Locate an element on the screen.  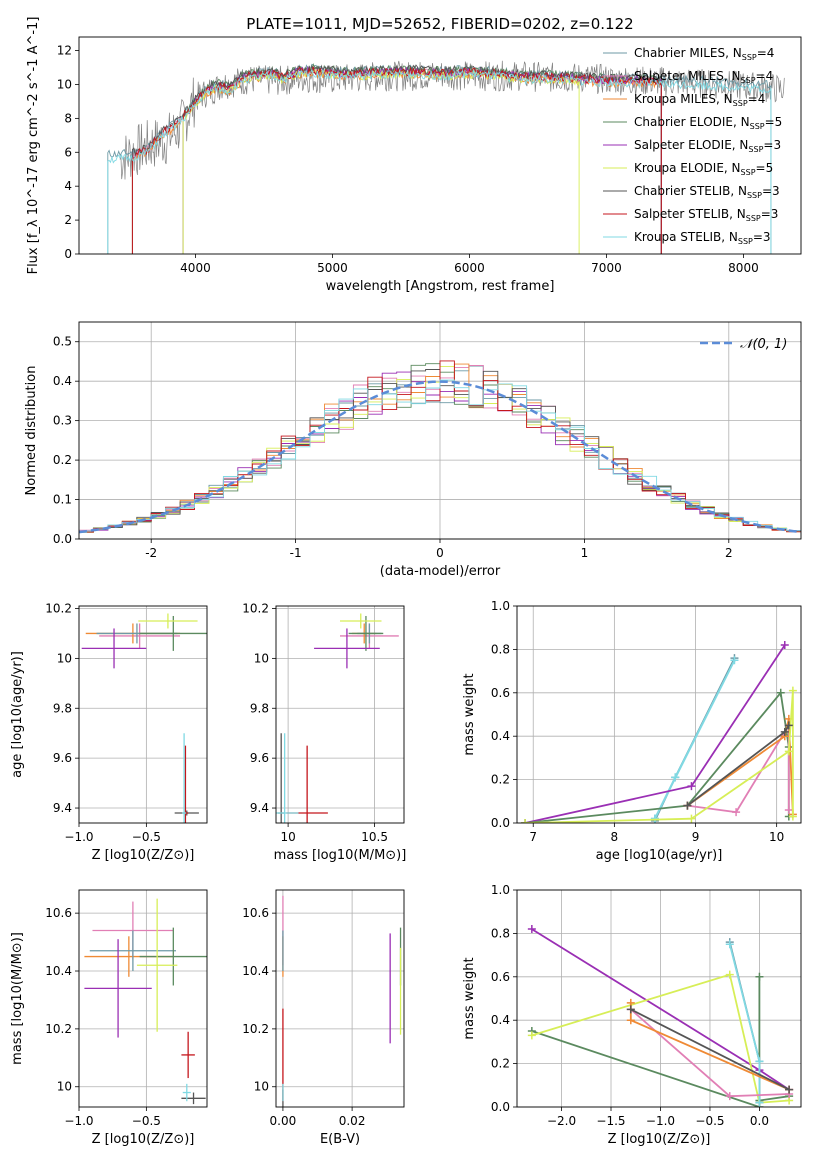
legend-nssp: =4 is located at coordinates (765, 76).